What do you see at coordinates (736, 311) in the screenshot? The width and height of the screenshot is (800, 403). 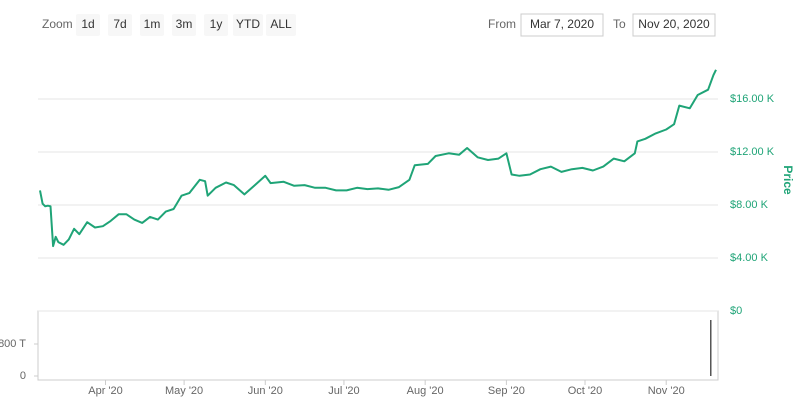 I see `y-tick-label: $0` at bounding box center [736, 311].